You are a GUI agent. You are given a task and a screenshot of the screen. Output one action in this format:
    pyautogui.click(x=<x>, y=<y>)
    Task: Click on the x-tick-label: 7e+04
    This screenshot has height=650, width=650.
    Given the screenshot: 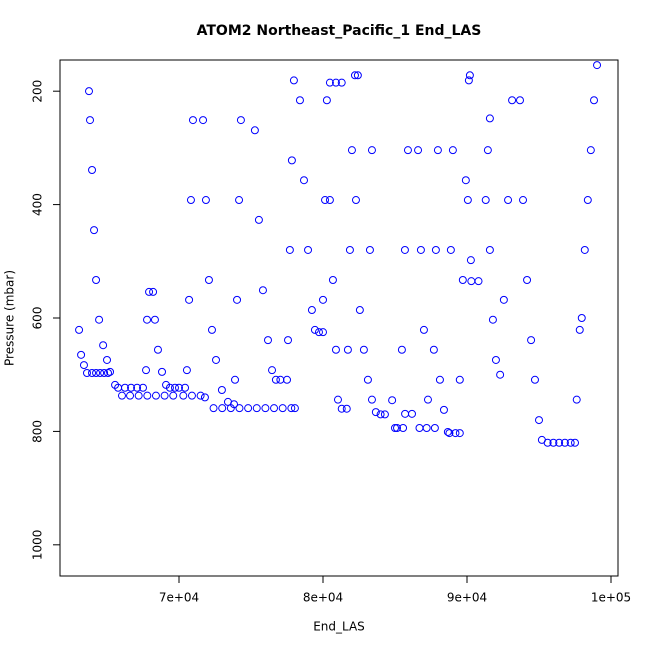 What is the action you would take?
    pyautogui.click(x=179, y=598)
    